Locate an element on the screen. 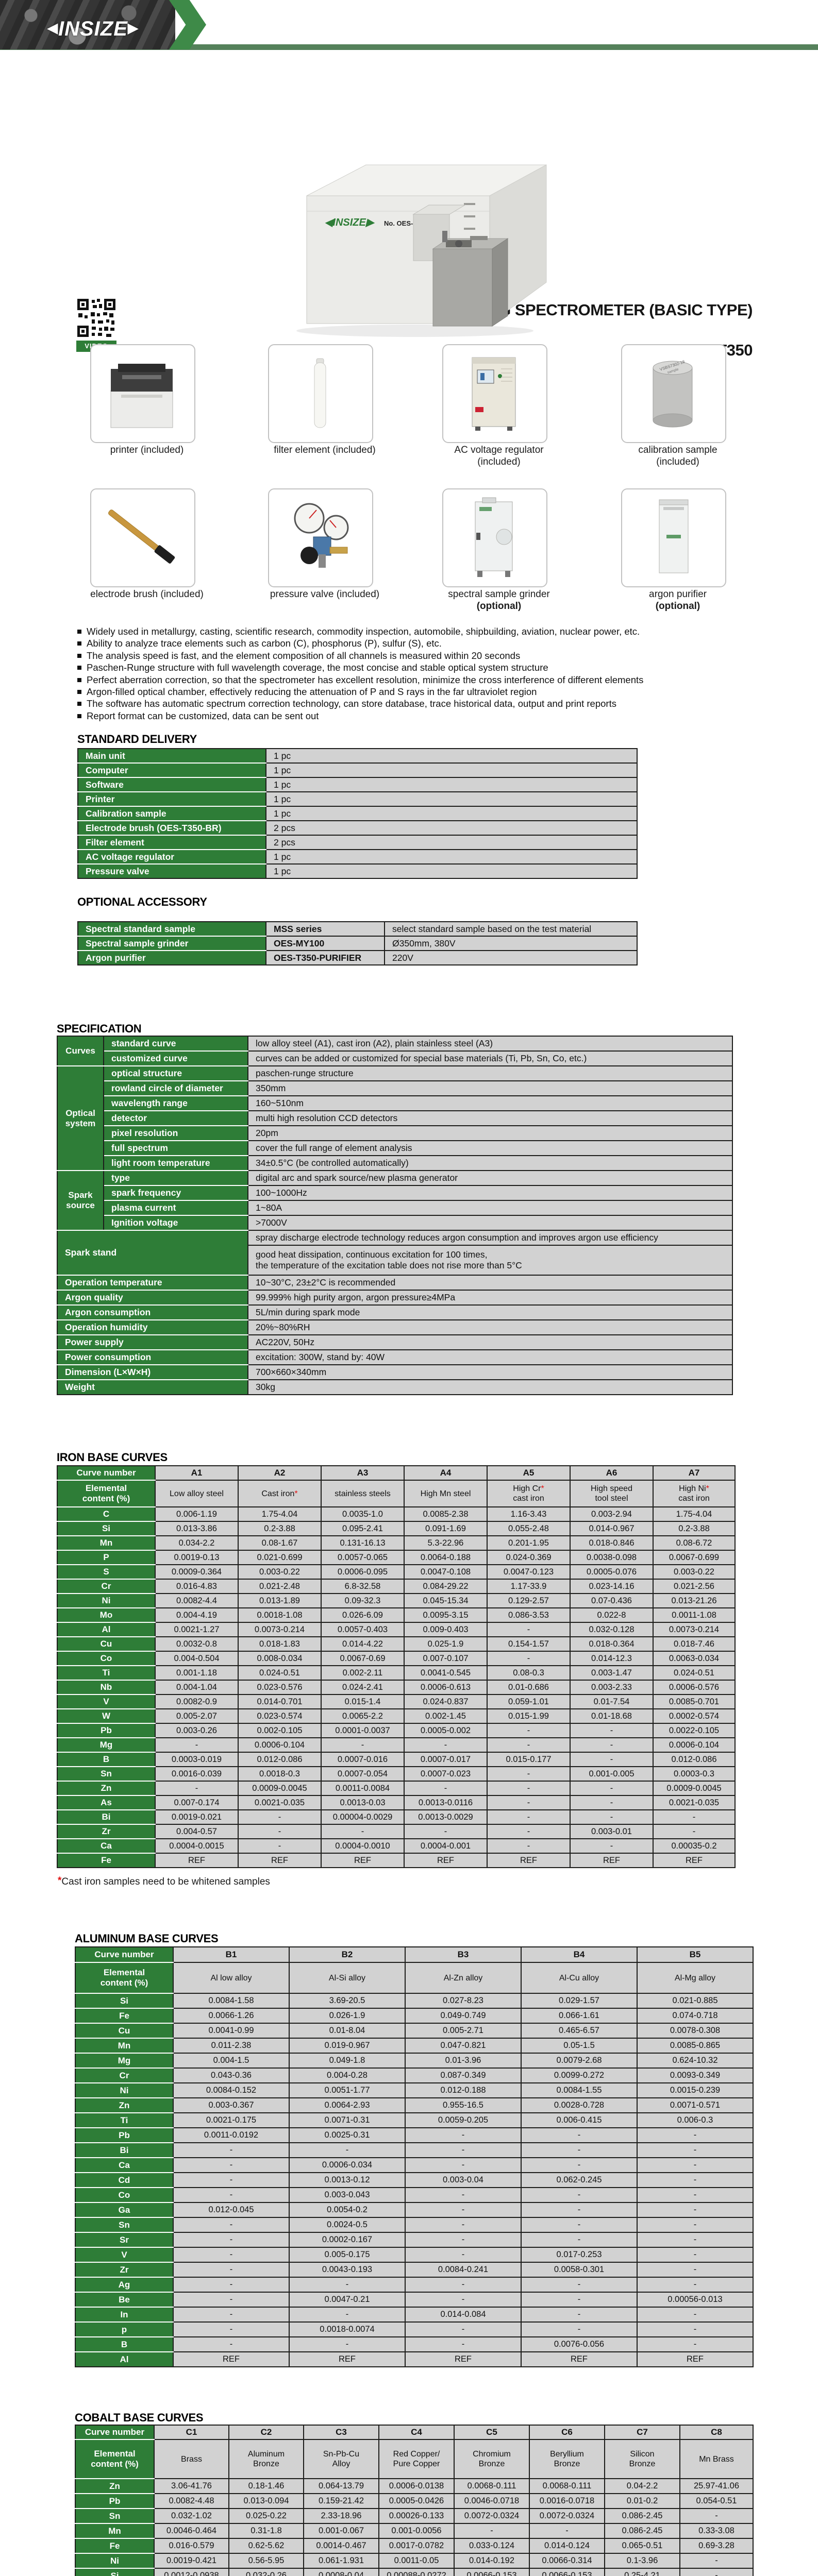 The height and width of the screenshot is (2576, 818). alloy-name-cell: Brass is located at coordinates (191, 2459).